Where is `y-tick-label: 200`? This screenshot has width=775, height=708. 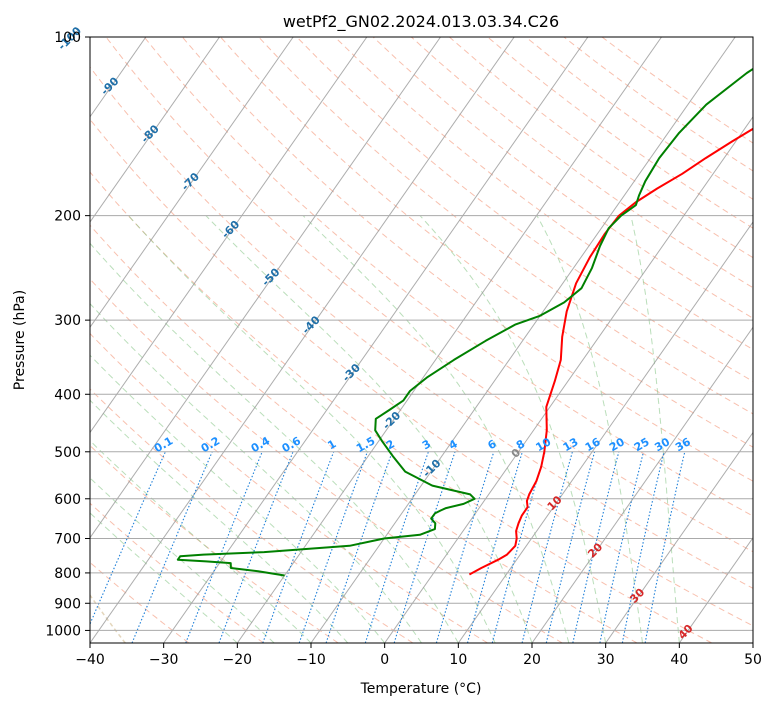 y-tick-label: 200 is located at coordinates (67, 217).